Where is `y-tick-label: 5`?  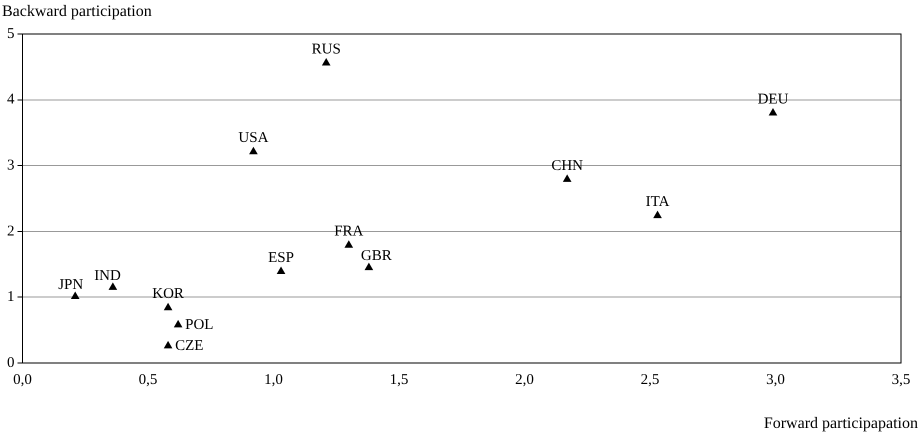
y-tick-label: 5 is located at coordinates (10, 34).